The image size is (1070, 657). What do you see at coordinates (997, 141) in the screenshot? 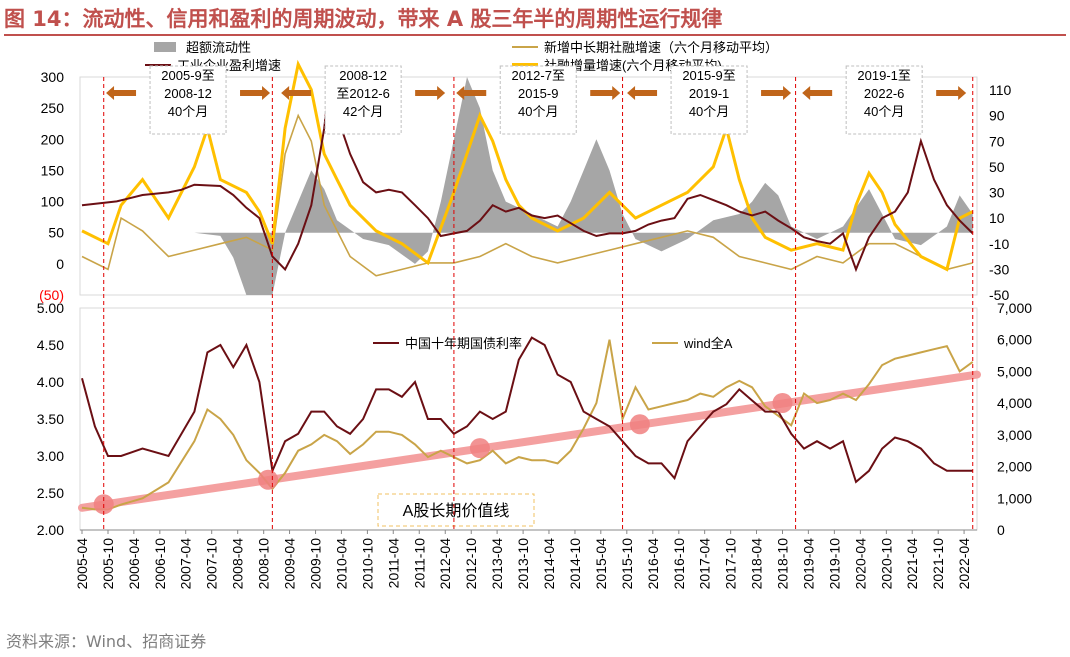
I see `top-right-tick-label: 70` at bounding box center [997, 141].